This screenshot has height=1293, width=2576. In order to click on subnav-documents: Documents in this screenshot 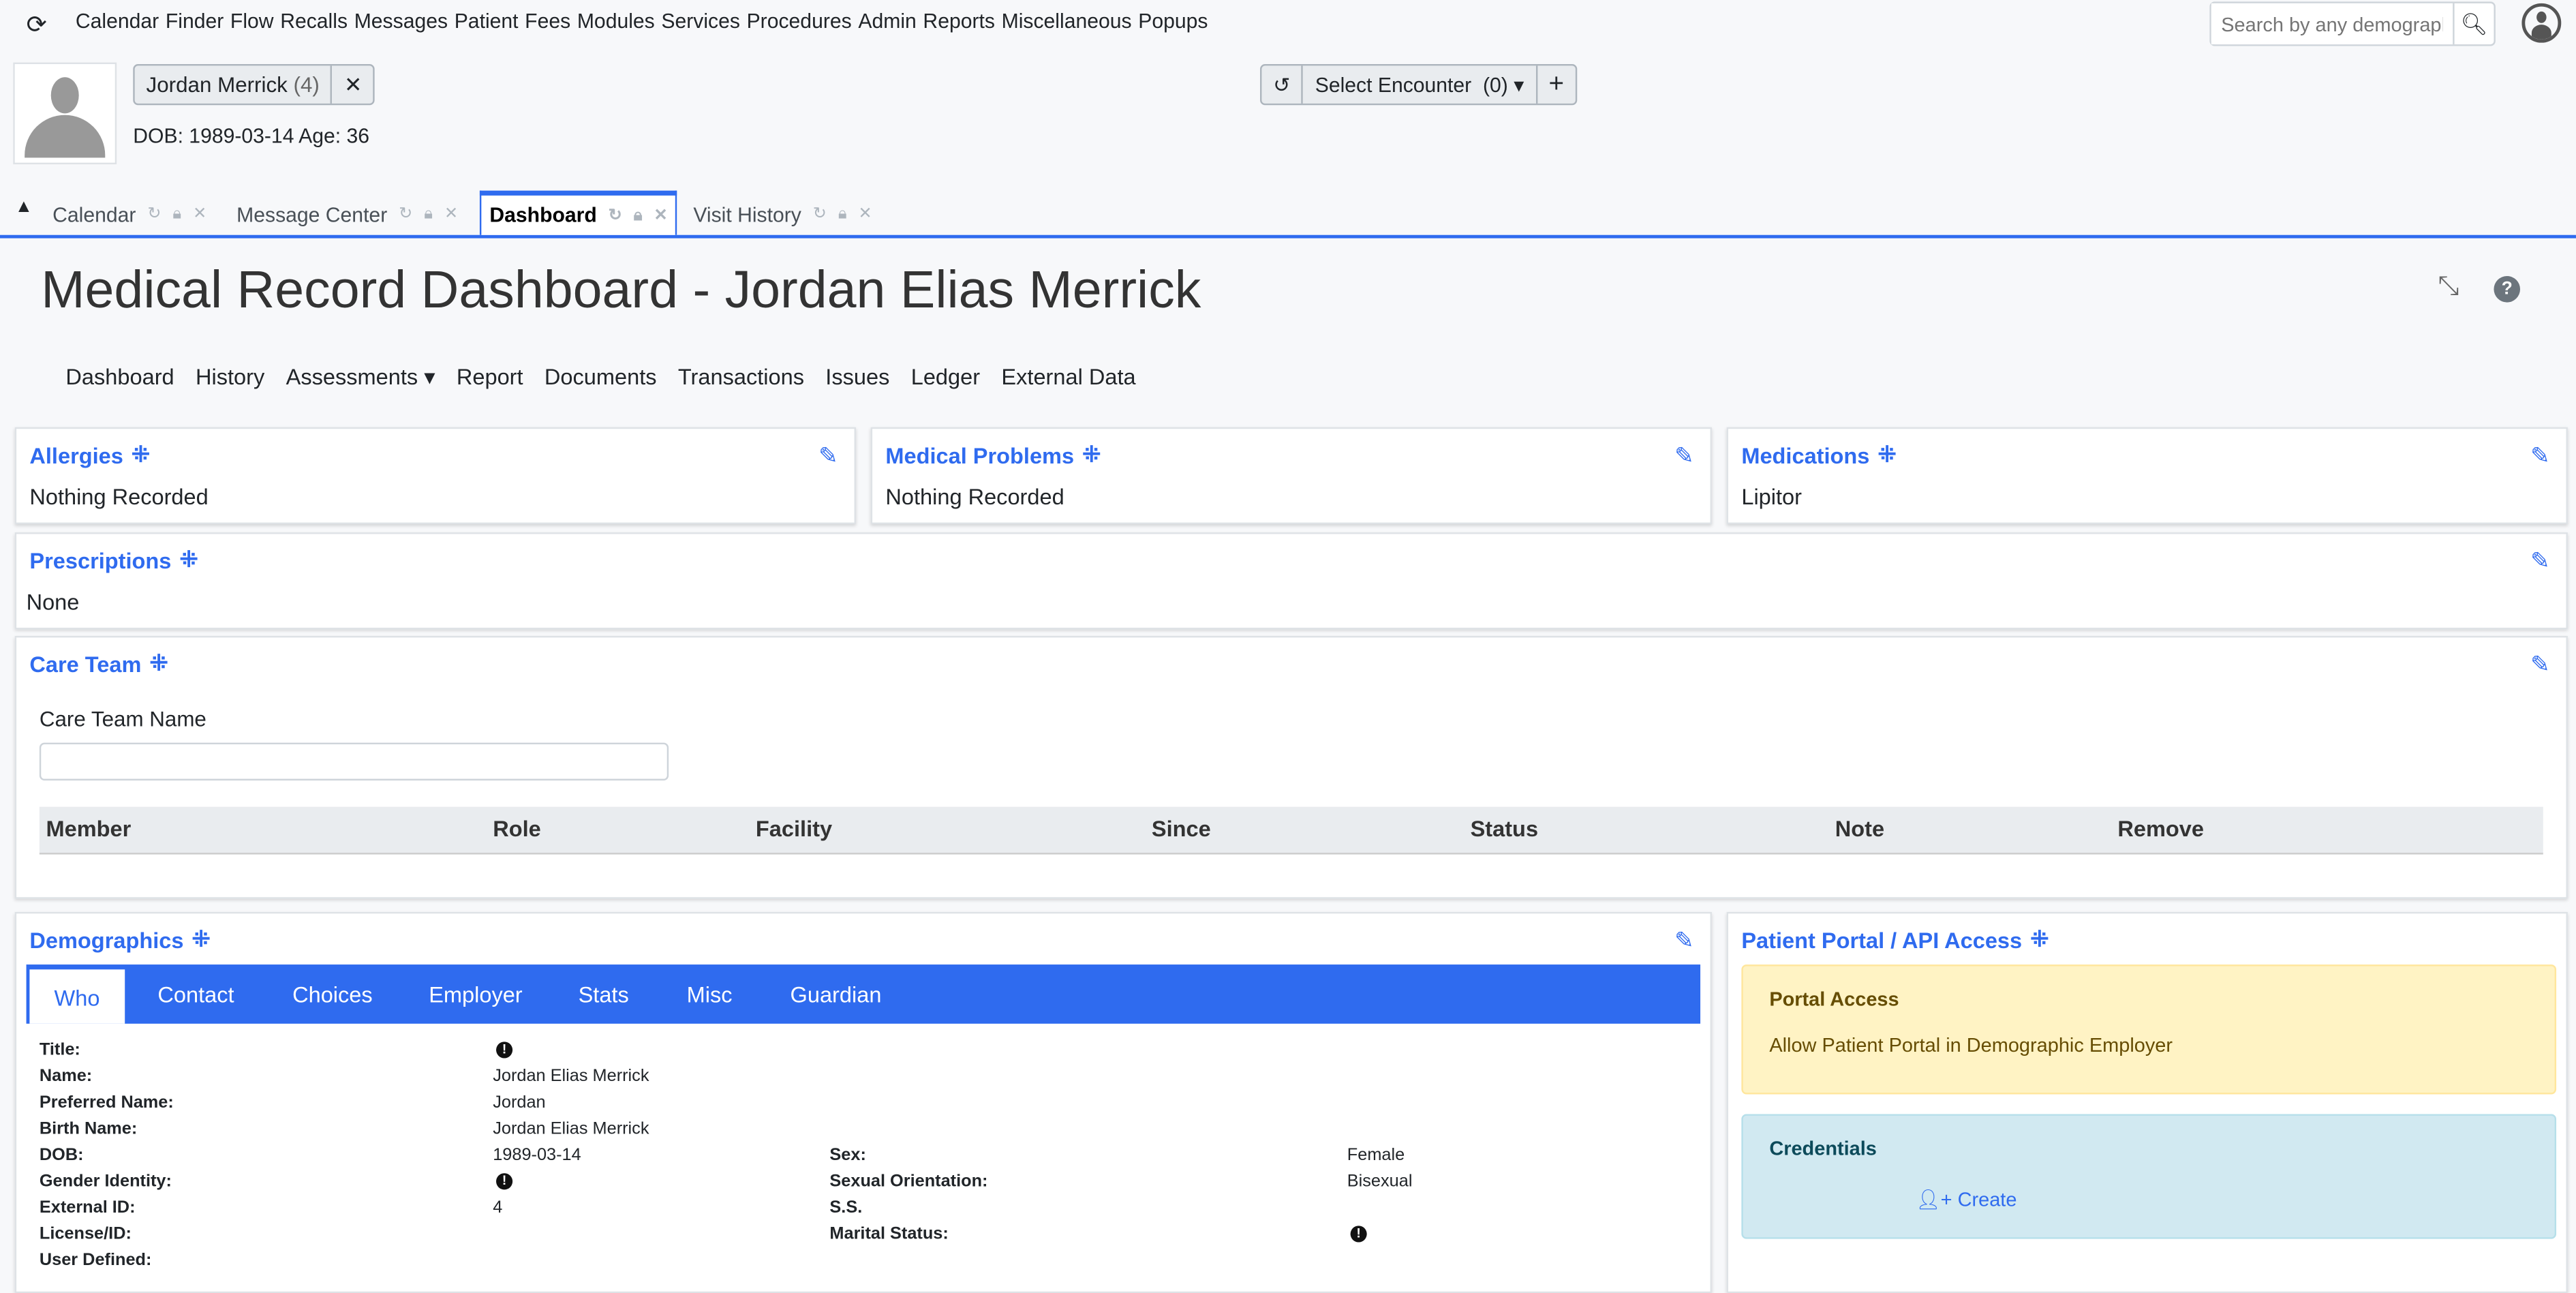, I will do `click(601, 378)`.